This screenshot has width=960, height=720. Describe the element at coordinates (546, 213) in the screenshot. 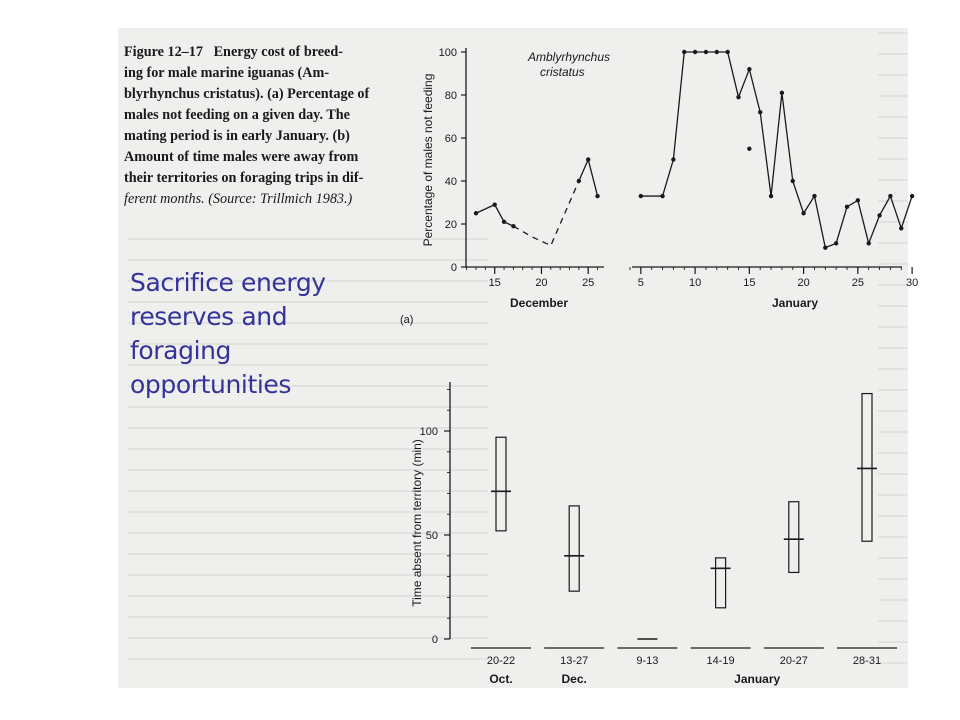

I see `december-dashed-line` at that location.